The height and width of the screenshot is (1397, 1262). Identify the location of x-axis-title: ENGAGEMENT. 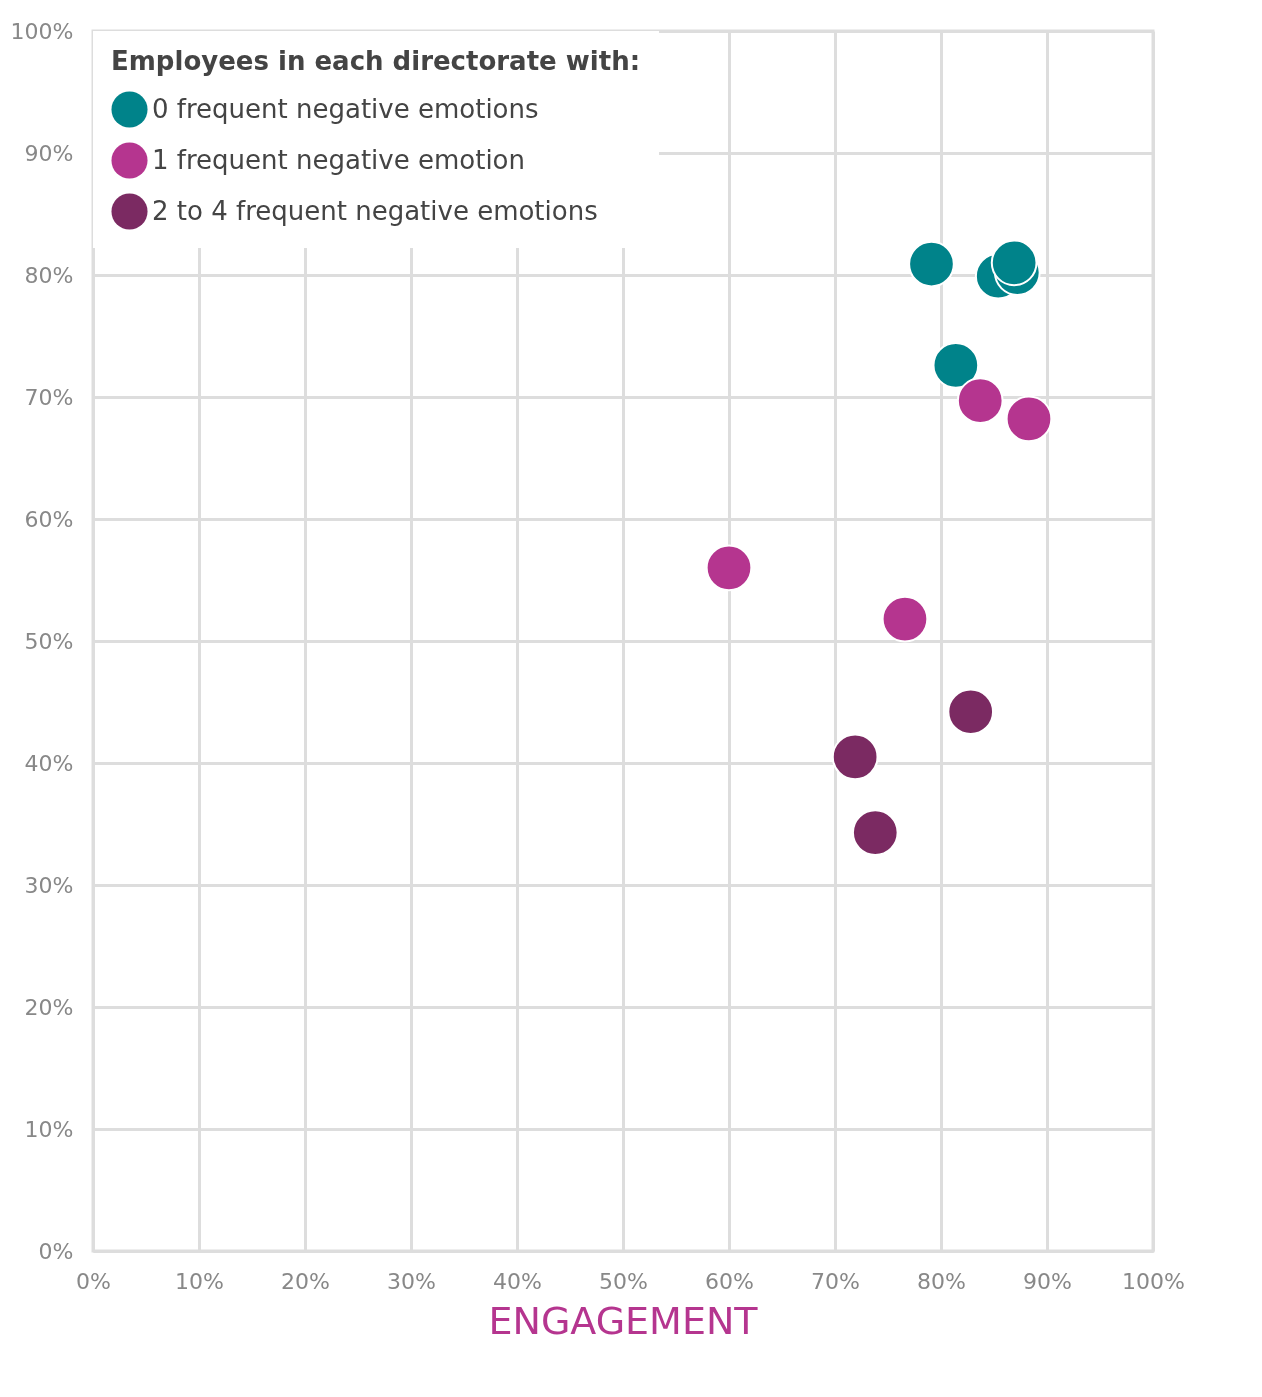
(623, 1321).